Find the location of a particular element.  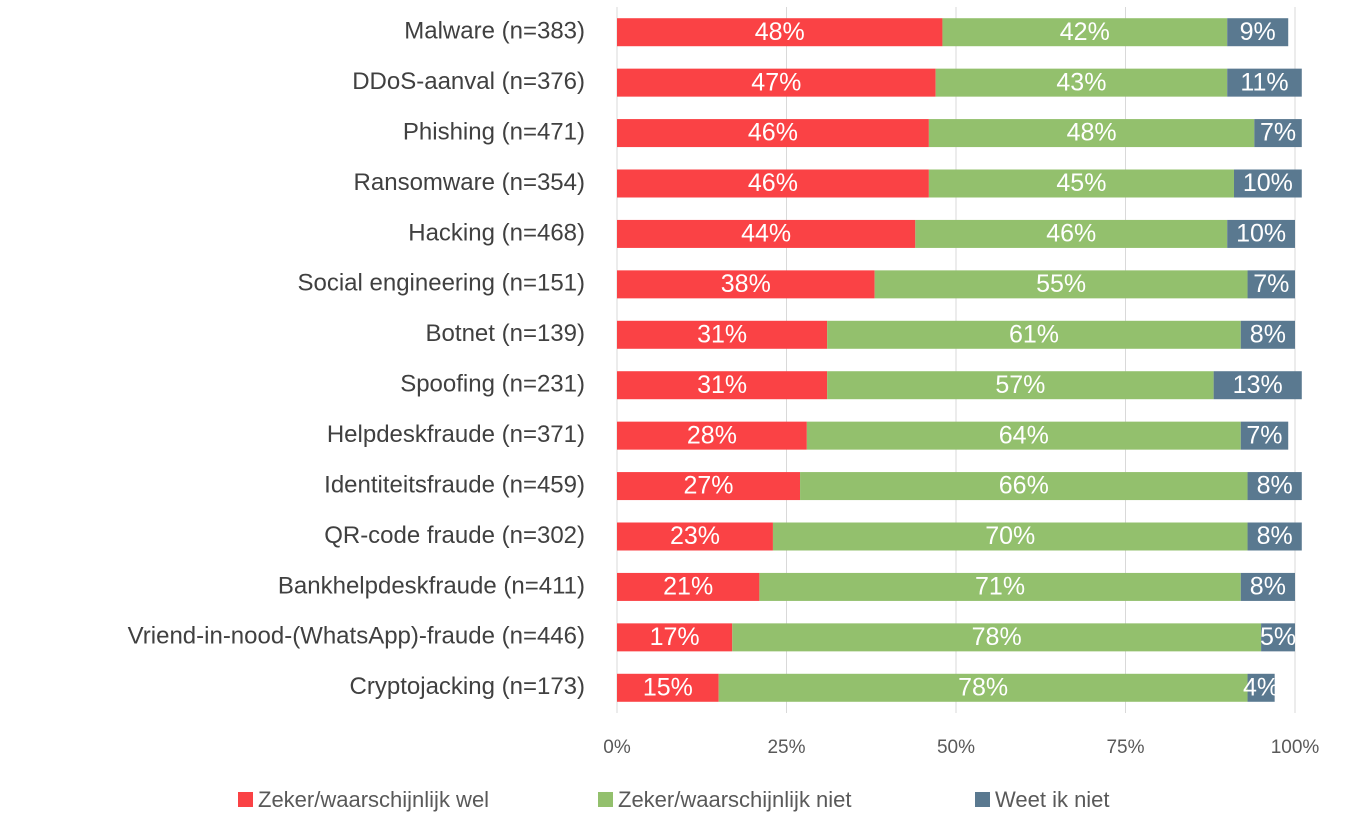

value-label: 17% is located at coordinates (675, 637).